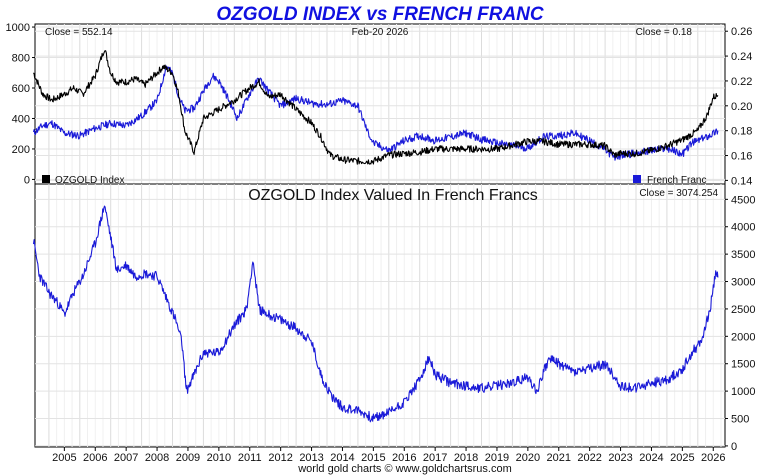  Describe the element at coordinates (21, 59) in the screenshot. I see `tick-label: 800` at that location.